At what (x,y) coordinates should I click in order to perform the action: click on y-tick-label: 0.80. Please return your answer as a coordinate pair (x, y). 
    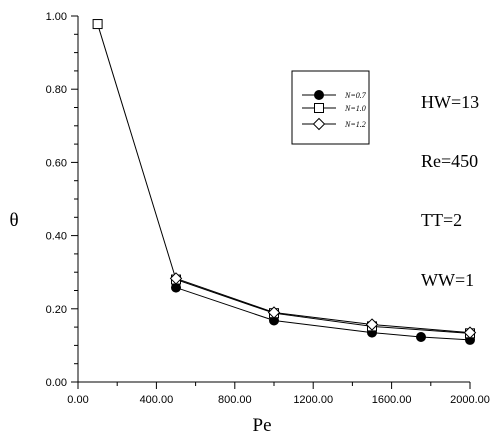
    Looking at the image, I should click on (56, 90).